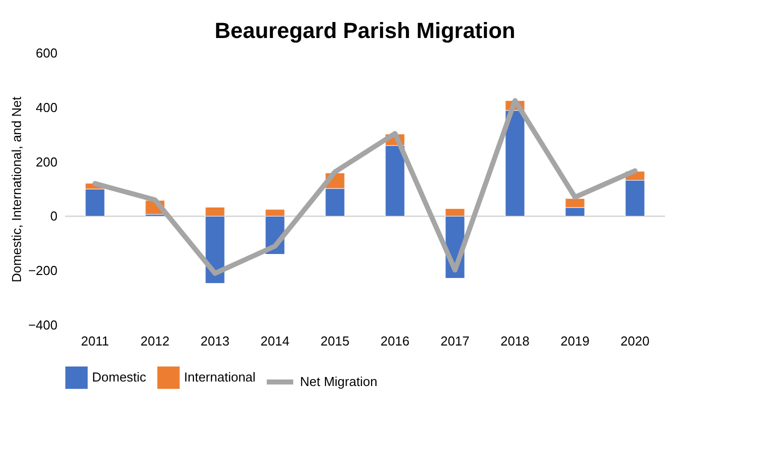  What do you see at coordinates (275, 341) in the screenshot?
I see `x-tick-label: 2014` at bounding box center [275, 341].